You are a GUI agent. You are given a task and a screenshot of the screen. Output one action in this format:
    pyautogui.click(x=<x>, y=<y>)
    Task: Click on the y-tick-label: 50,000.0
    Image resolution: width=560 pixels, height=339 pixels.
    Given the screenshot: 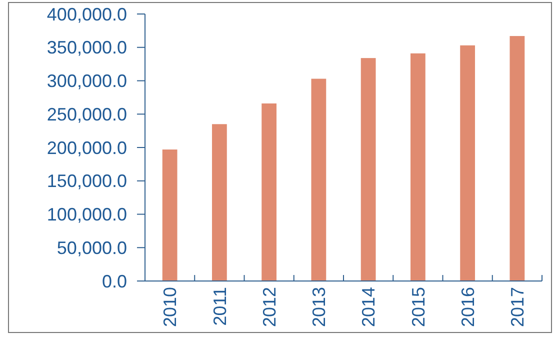 What is the action you would take?
    pyautogui.click(x=91, y=248)
    